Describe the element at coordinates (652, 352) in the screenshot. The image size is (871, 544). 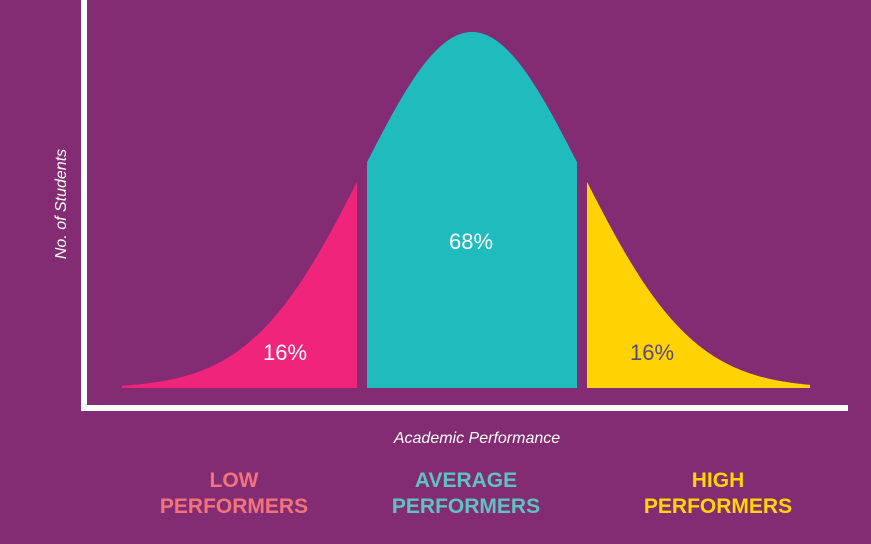
I see `data-label-high: 16%` at that location.